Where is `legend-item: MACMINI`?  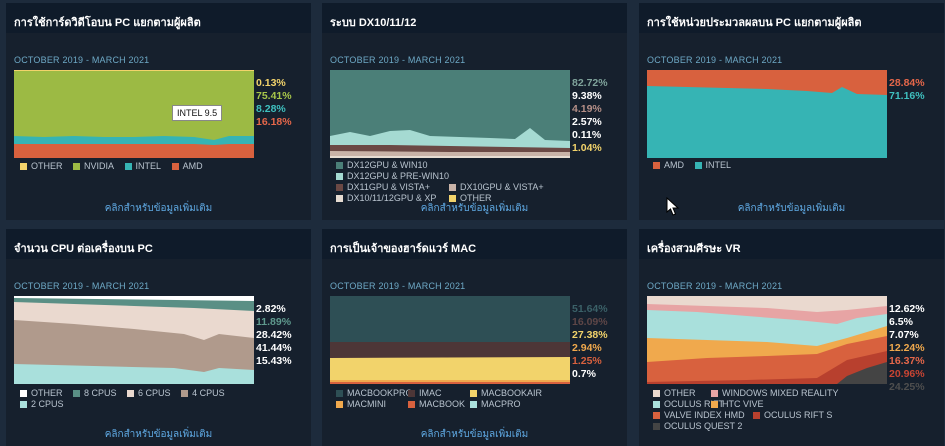 legend-item: MACMINI is located at coordinates (372, 404).